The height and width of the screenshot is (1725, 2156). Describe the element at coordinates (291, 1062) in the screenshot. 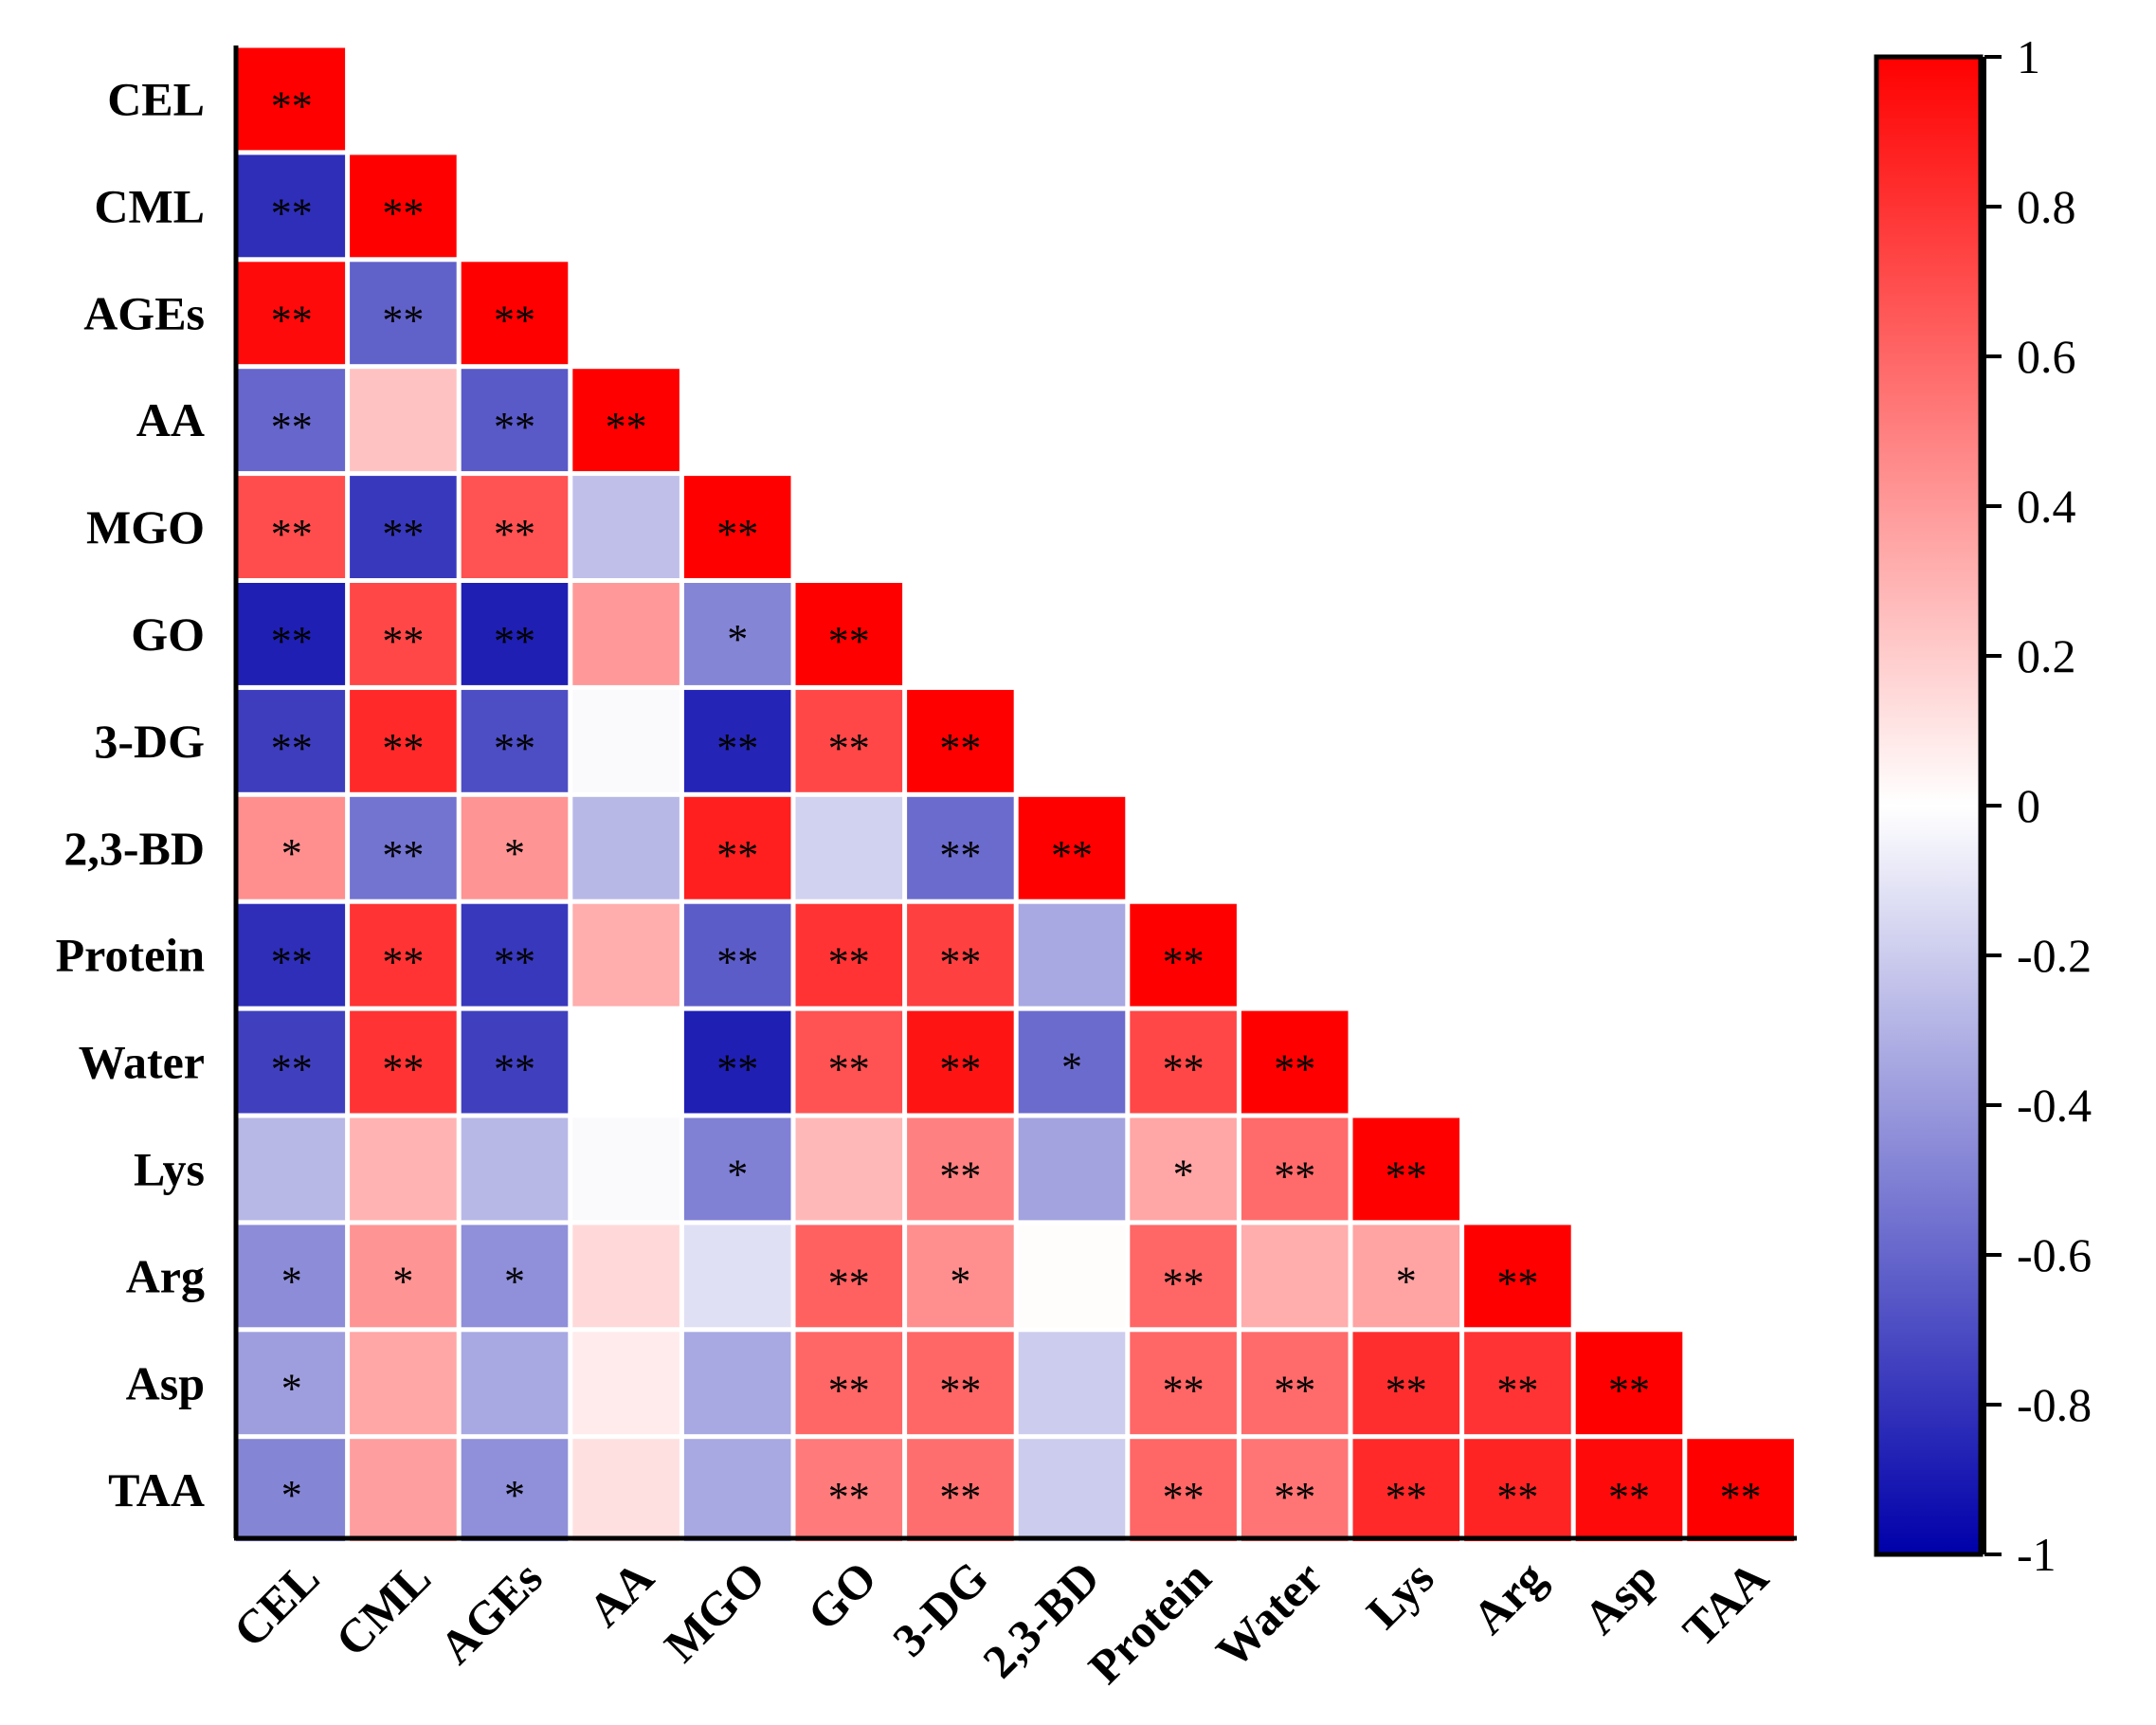

I see `heatmap-cell-water-cel` at that location.